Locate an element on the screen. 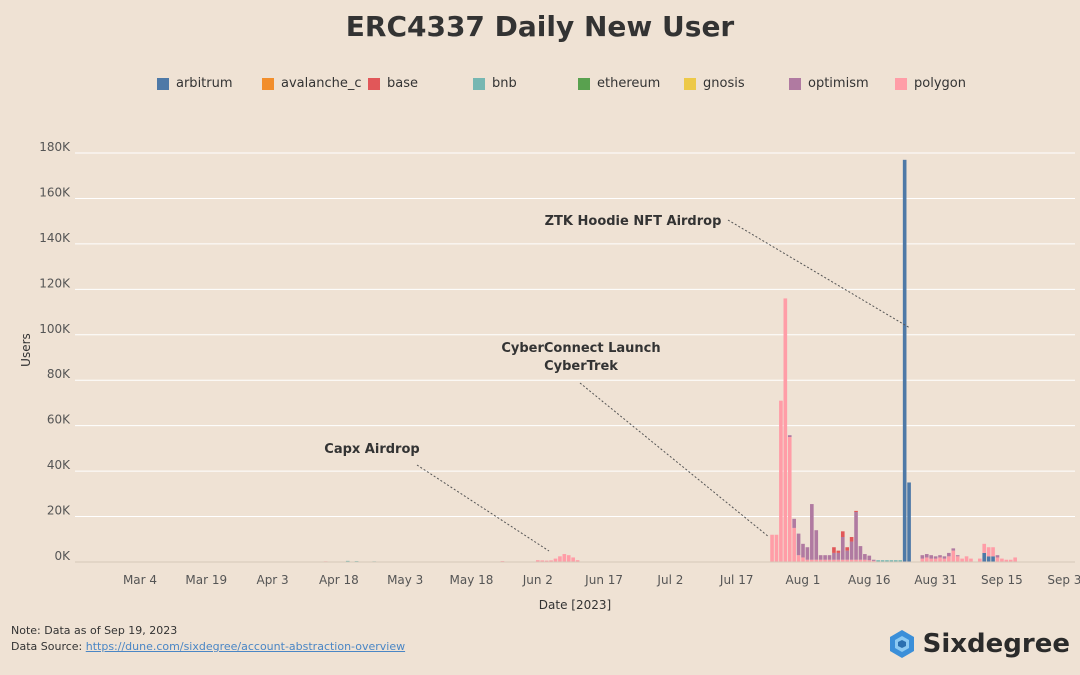  legend-item-base: base is located at coordinates (393, 83).